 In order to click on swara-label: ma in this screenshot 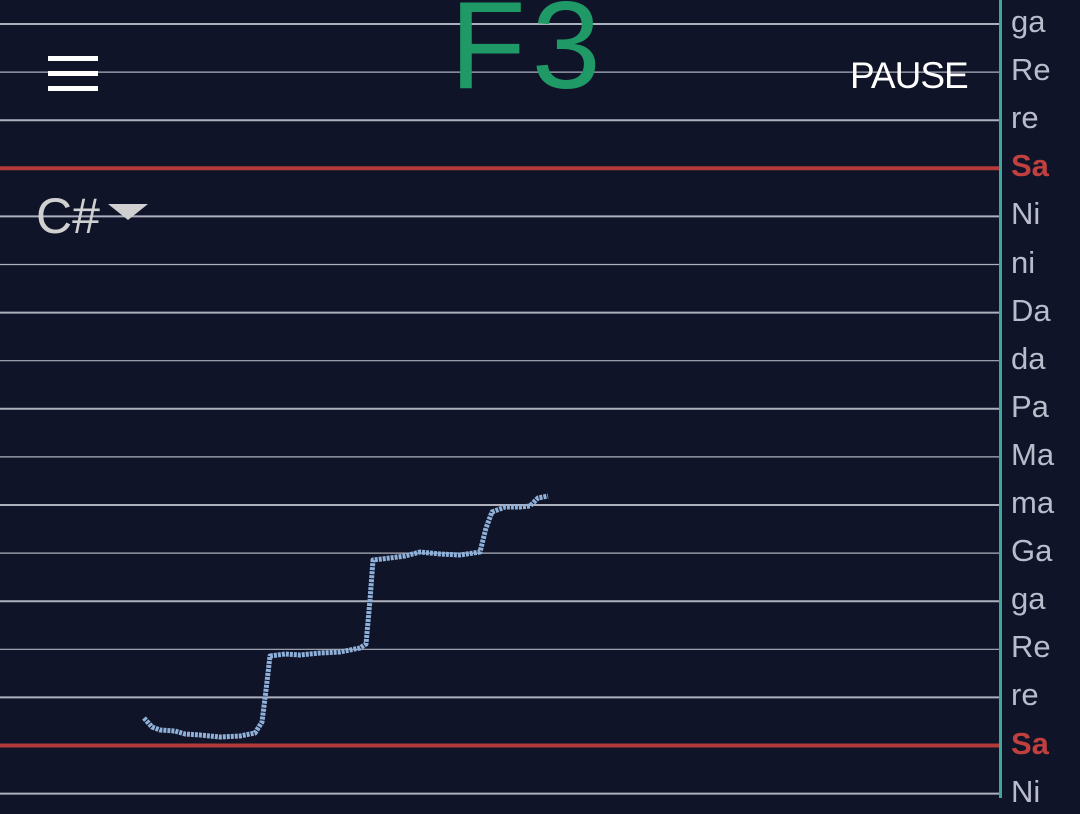, I will do `click(1033, 502)`.